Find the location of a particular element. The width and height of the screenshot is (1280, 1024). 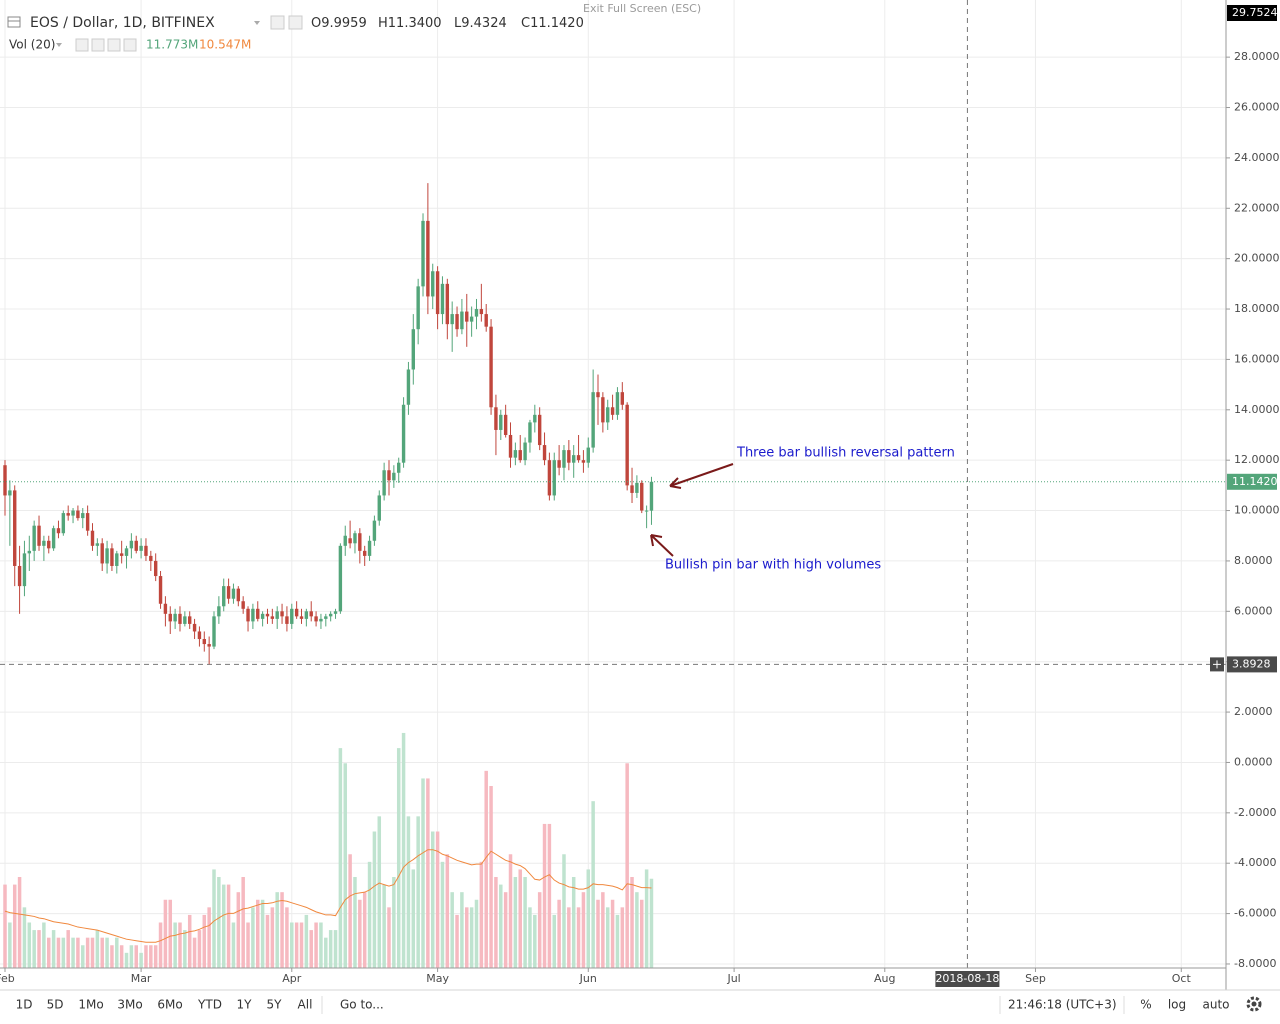

settings-gear is located at coordinates (1254, 1004).